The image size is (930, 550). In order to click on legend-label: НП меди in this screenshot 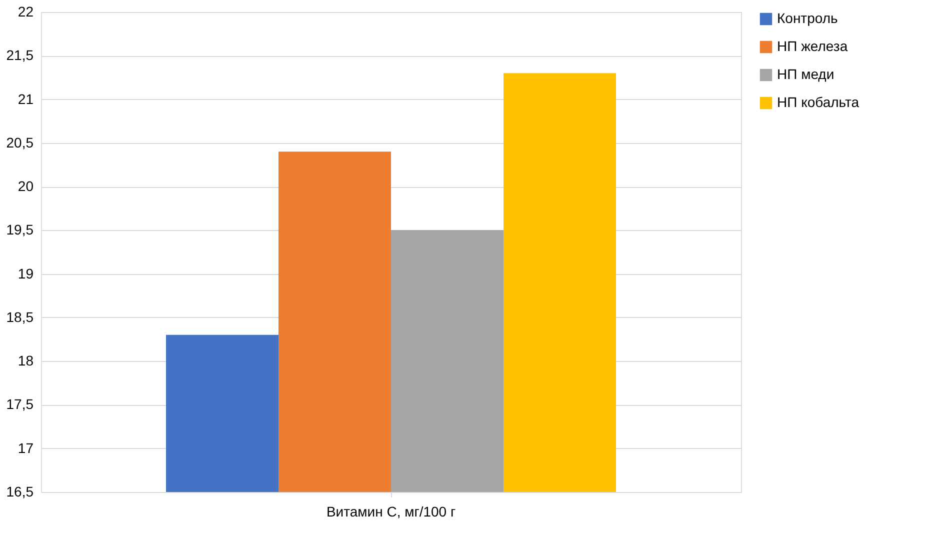, I will do `click(805, 74)`.